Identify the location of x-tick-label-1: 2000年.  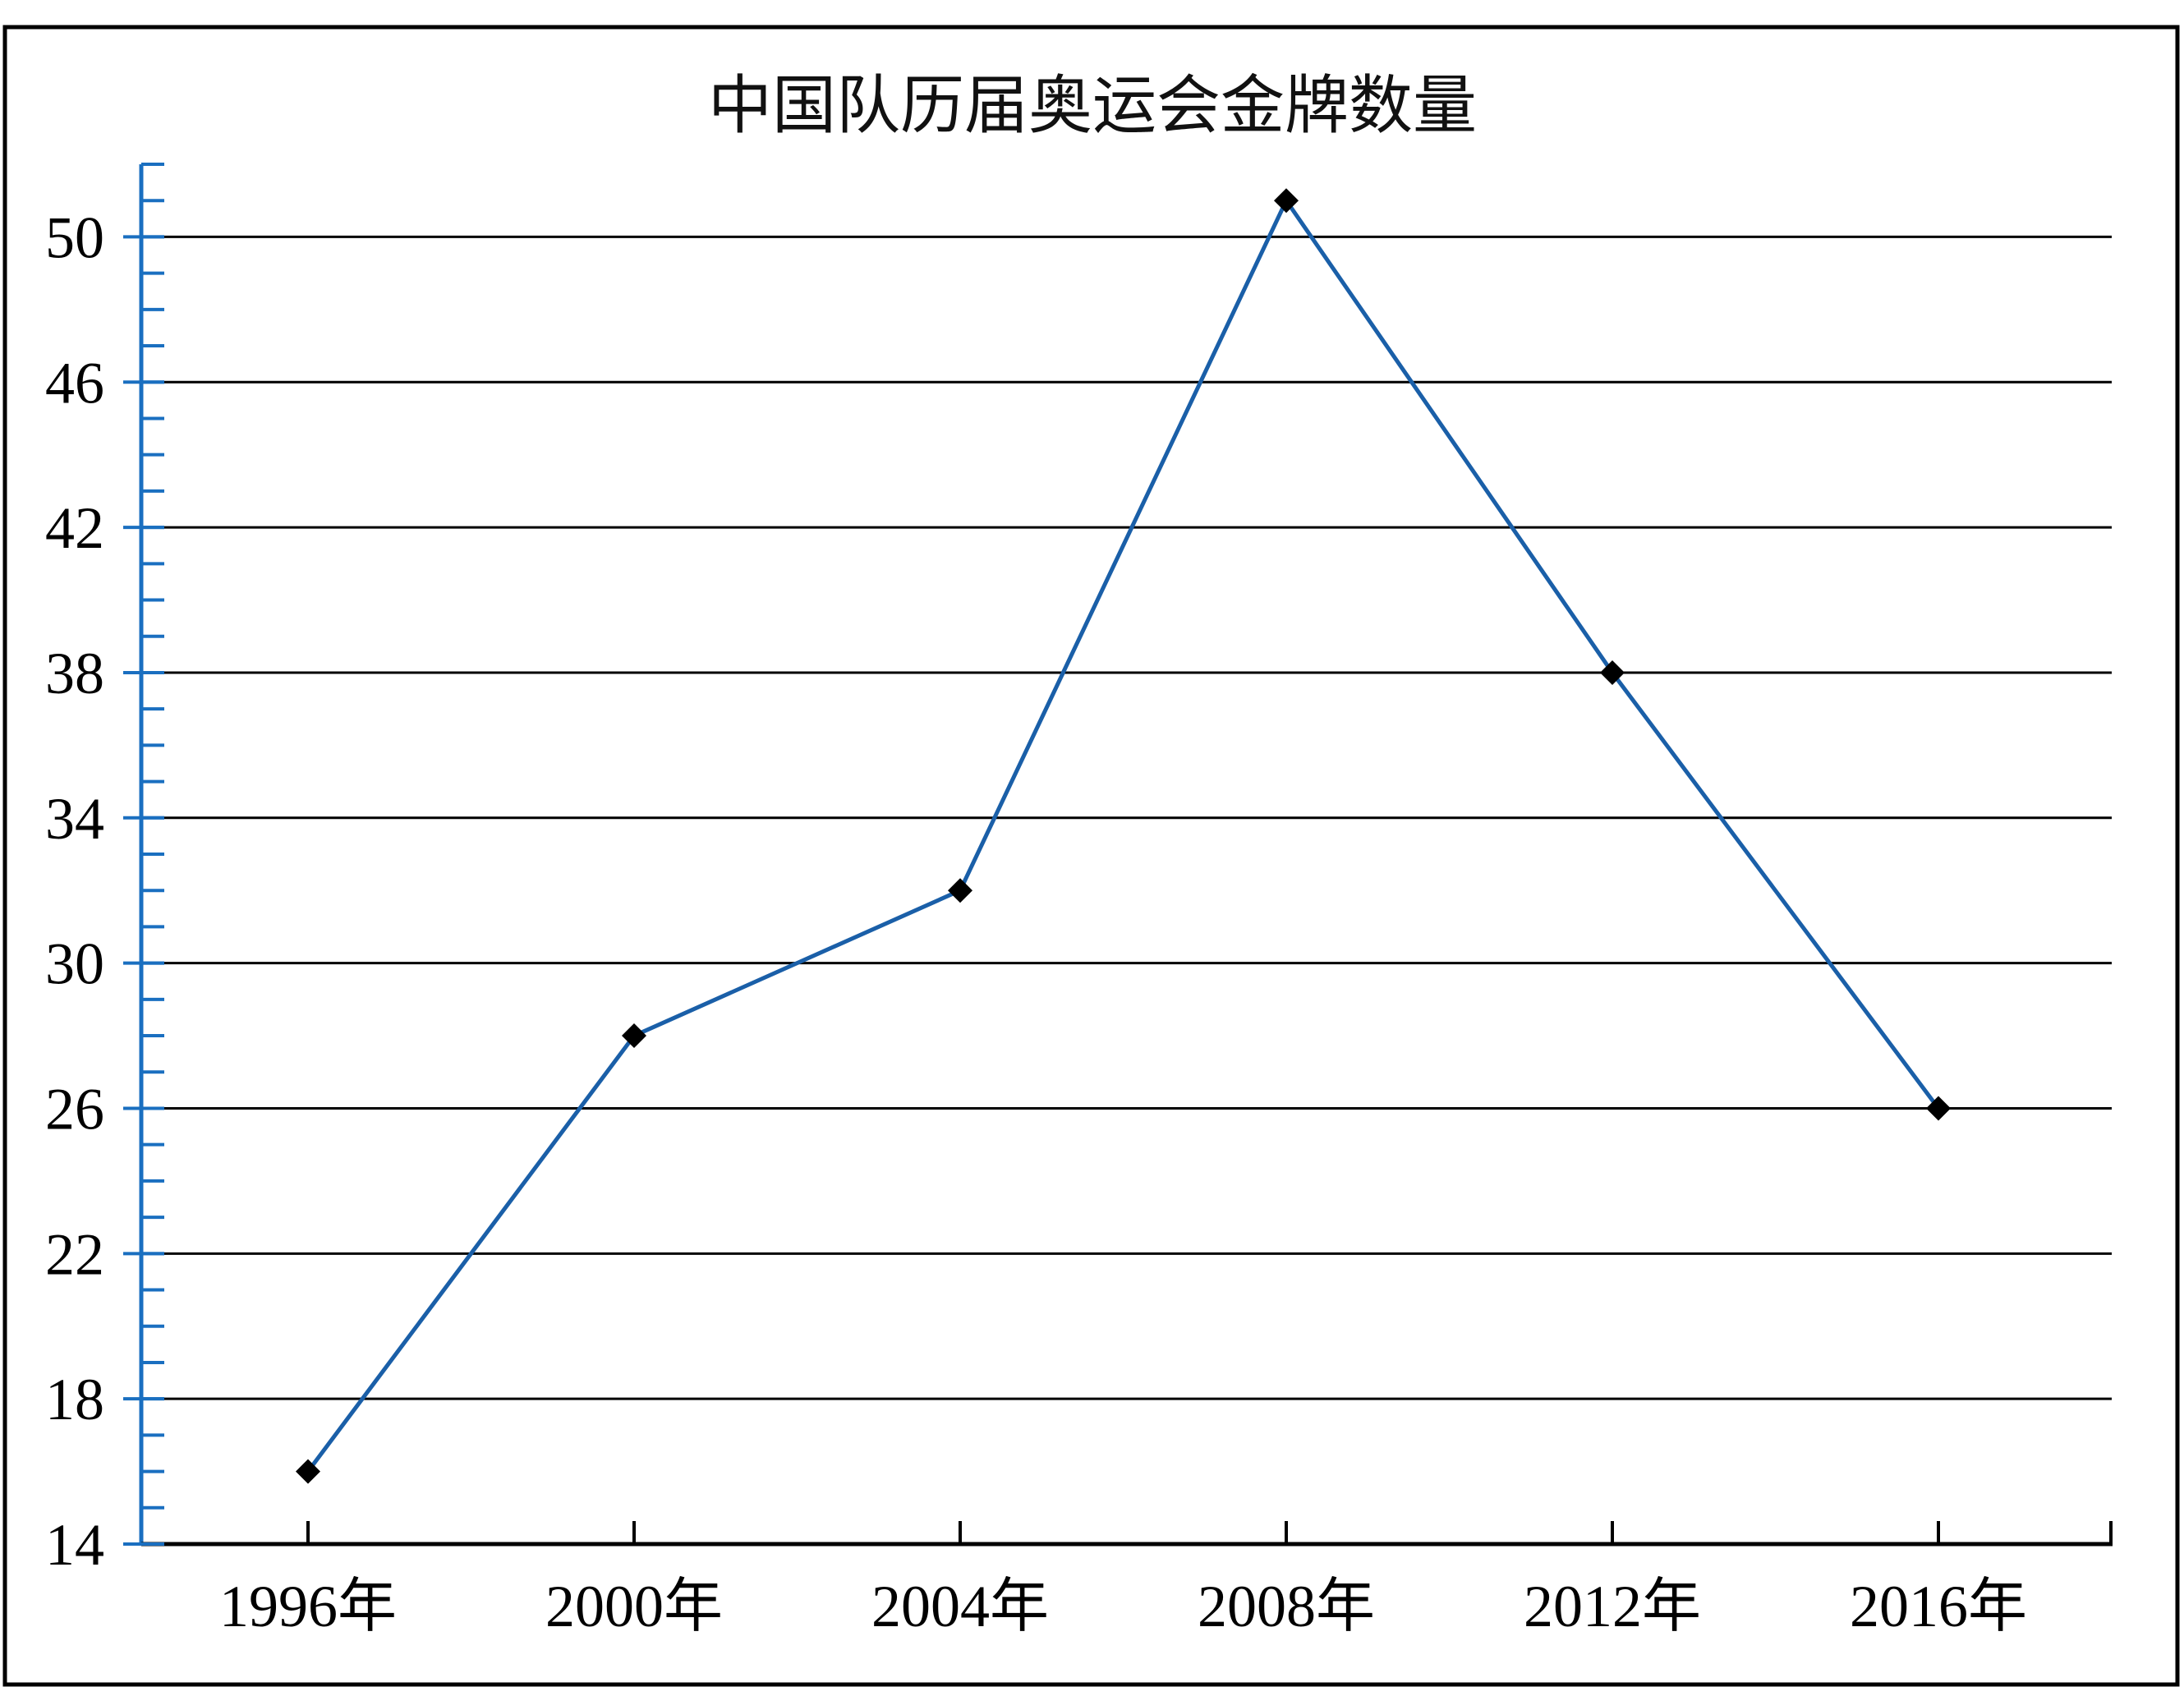
(634, 1606).